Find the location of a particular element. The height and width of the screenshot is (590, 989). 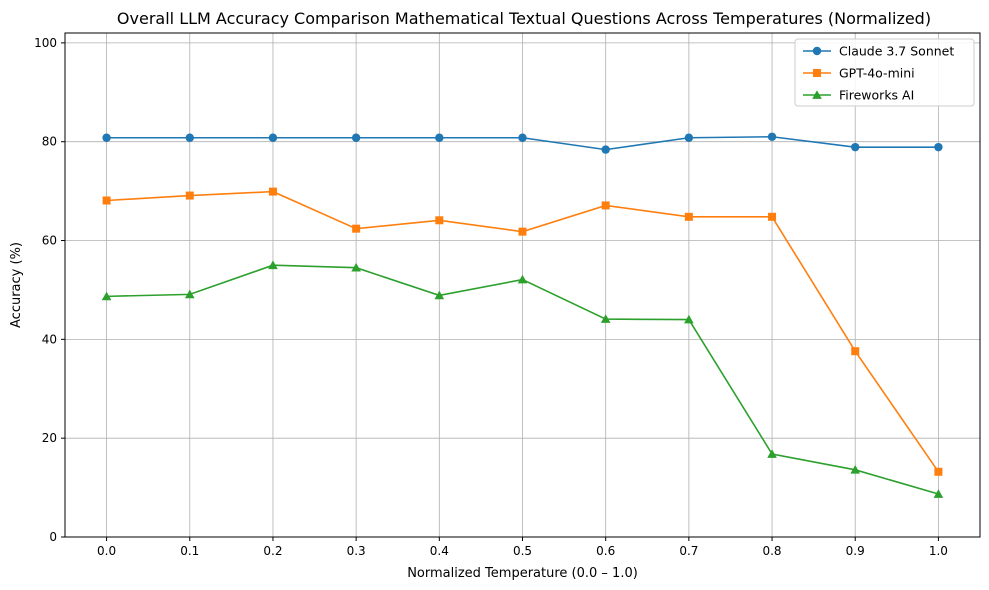

legend-entry: Claude 3.7 Sonnet is located at coordinates (878, 51).